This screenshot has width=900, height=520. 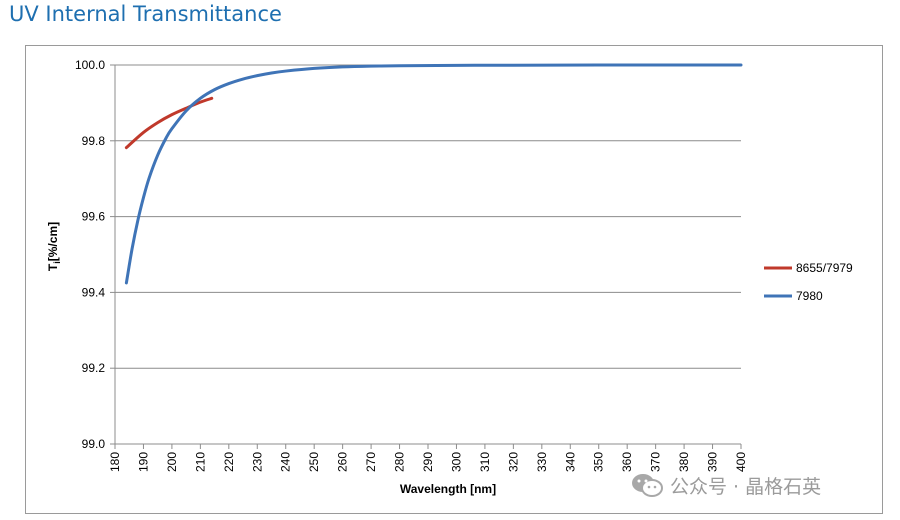 What do you see at coordinates (94, 444) in the screenshot?
I see `y-tick-label: 99.0` at bounding box center [94, 444].